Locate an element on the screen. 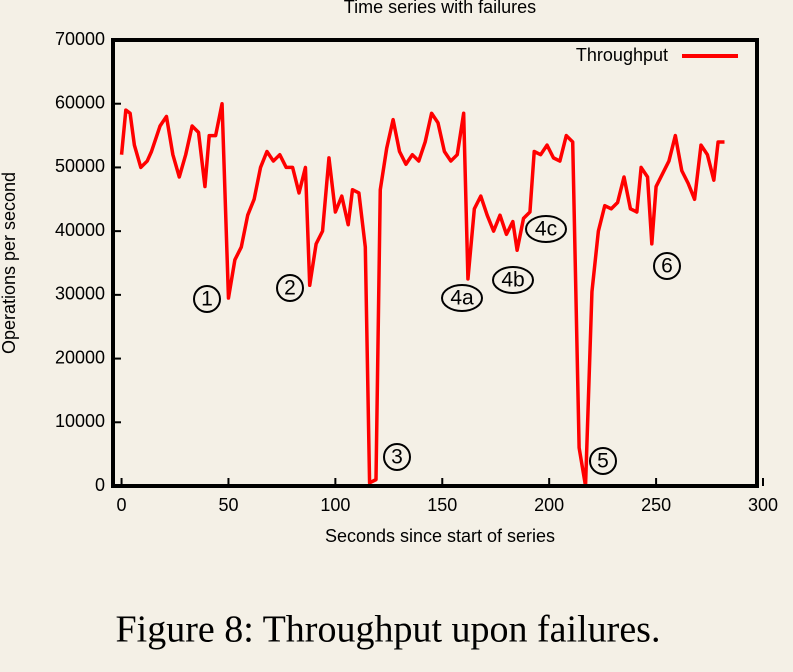  x-tick-label: 50 is located at coordinates (228, 505).